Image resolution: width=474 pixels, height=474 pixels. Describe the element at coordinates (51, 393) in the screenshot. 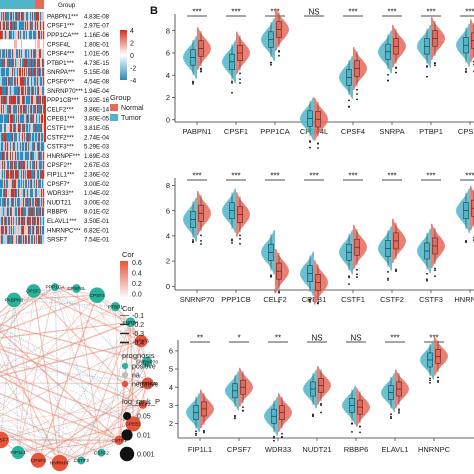

I see `network-edge` at that location.